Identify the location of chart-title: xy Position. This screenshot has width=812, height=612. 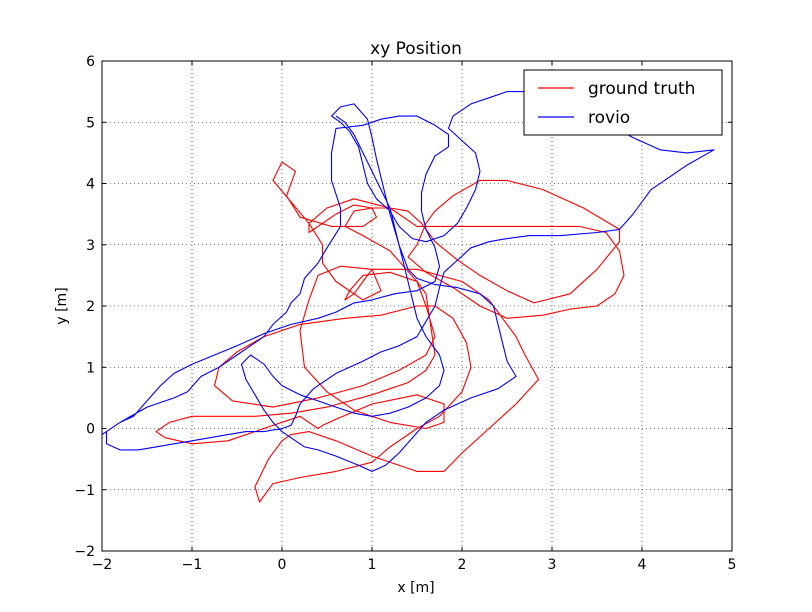
(416, 49).